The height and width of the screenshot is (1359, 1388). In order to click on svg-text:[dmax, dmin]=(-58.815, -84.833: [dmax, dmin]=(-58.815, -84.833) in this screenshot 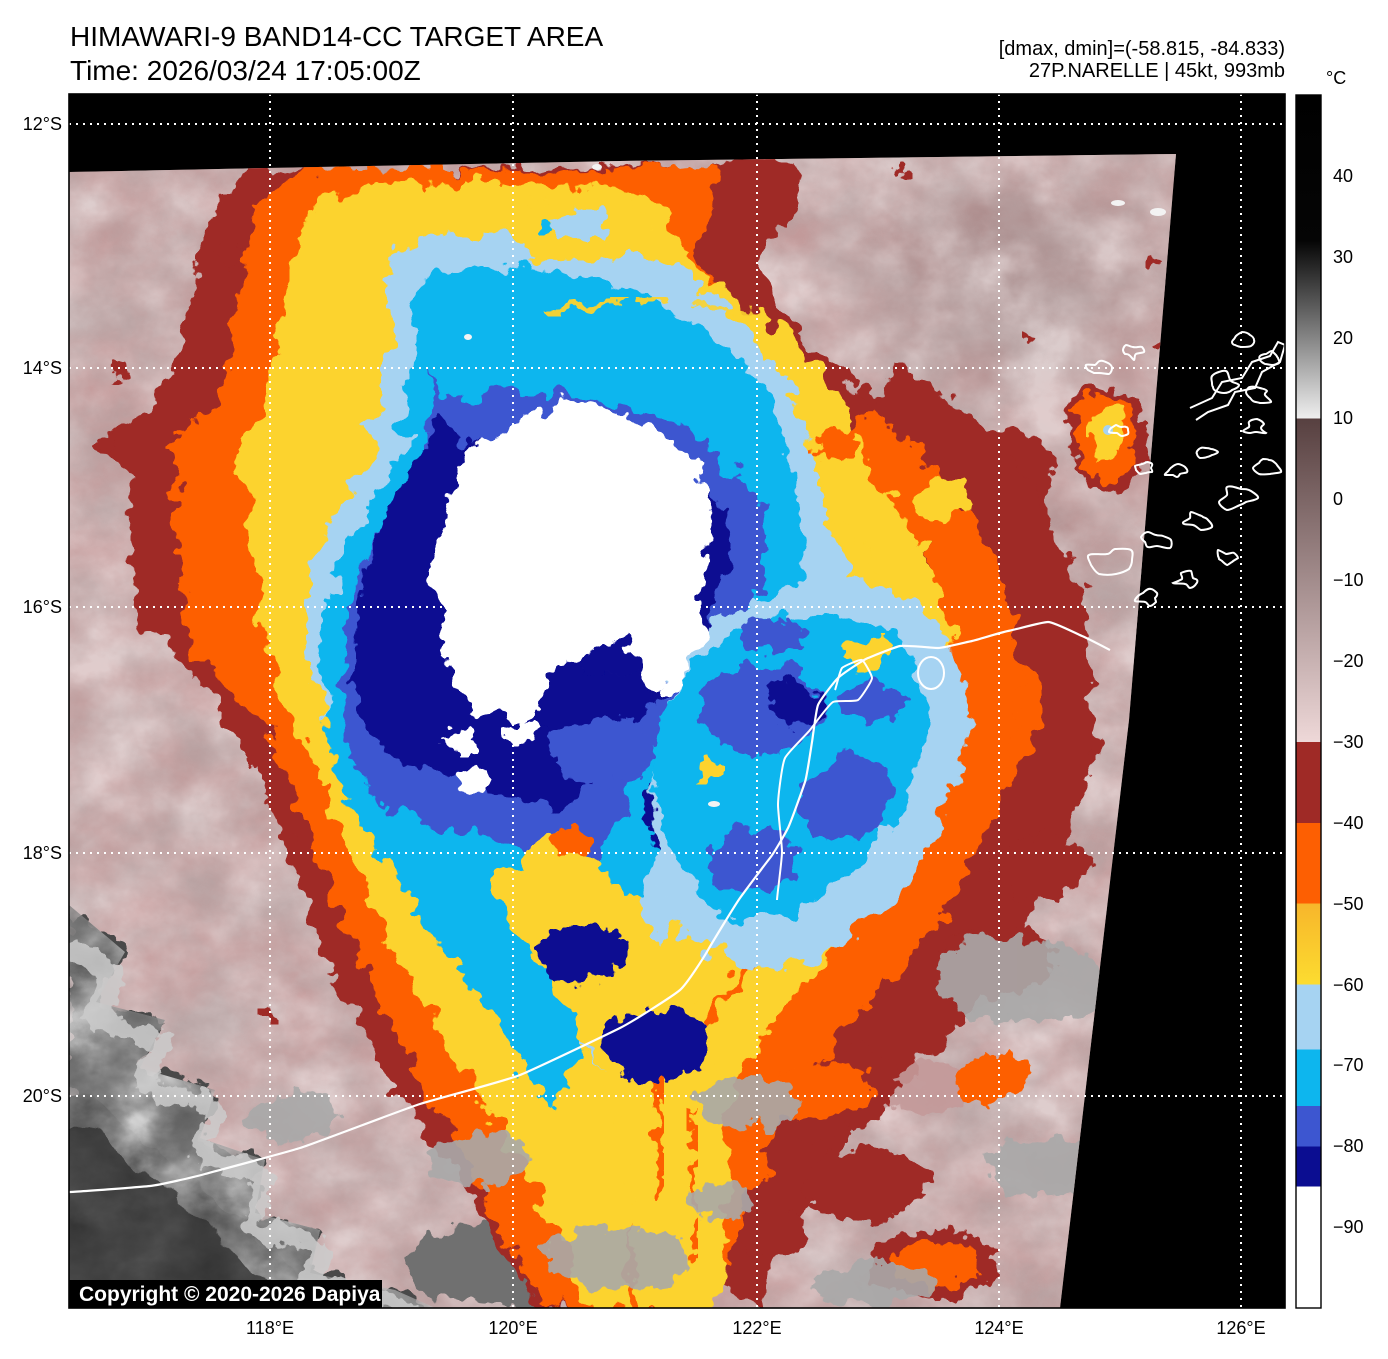, I will do `click(1142, 49)`.